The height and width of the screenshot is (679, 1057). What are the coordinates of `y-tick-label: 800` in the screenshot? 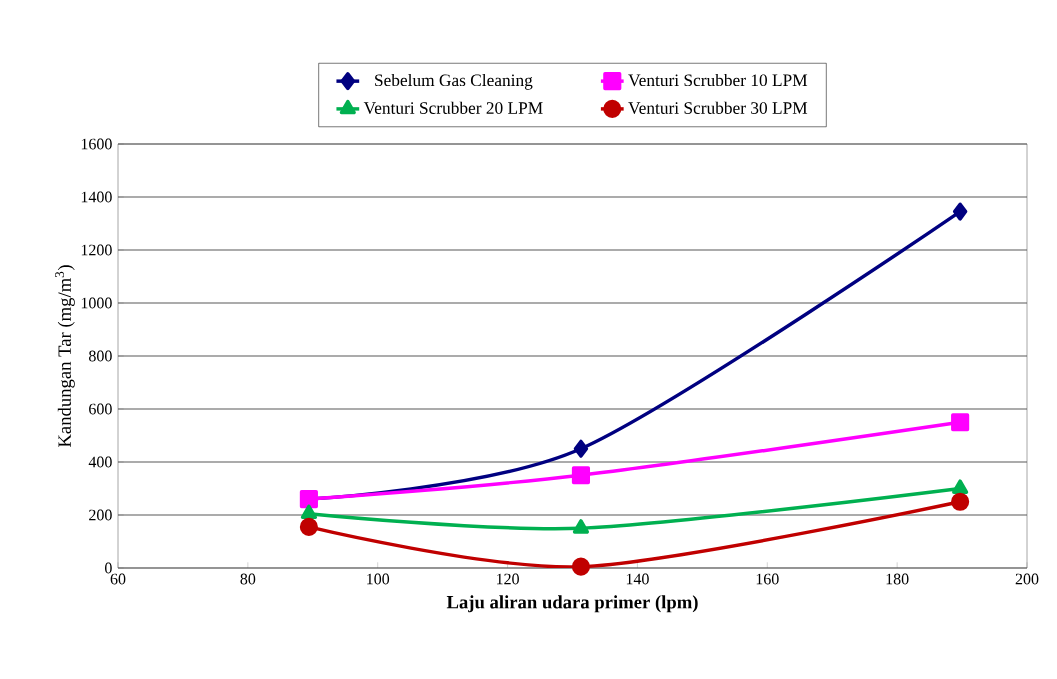 It's located at (100, 356).